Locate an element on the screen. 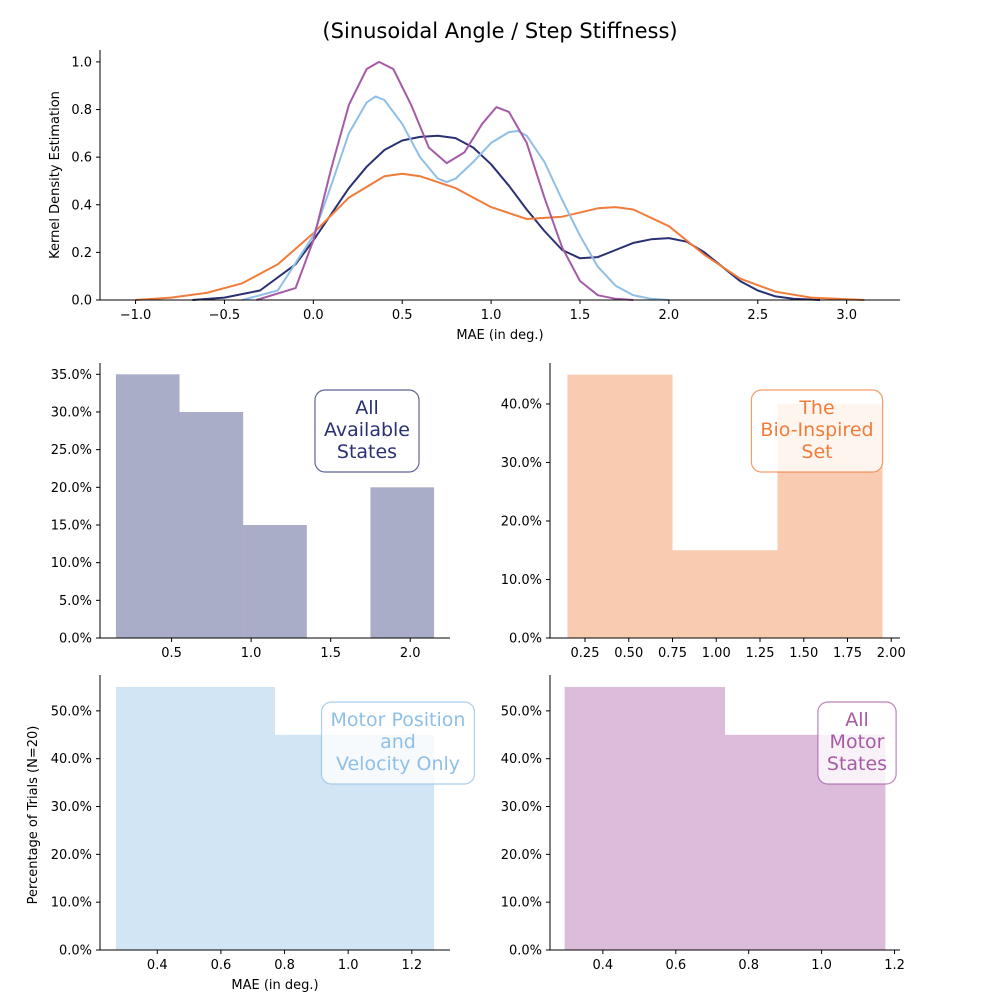  hist-1-y-tick-label: 35.0% is located at coordinates (71, 375).